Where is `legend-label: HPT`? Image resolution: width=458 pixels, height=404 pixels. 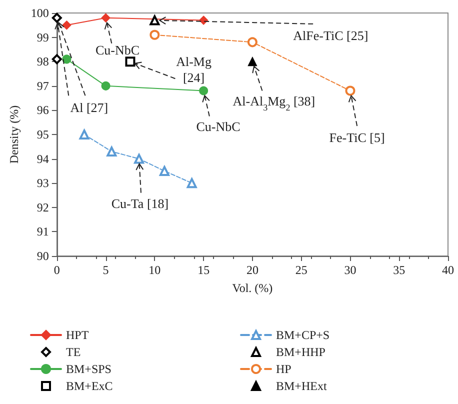
legend-label: HPT is located at coordinates (78, 335).